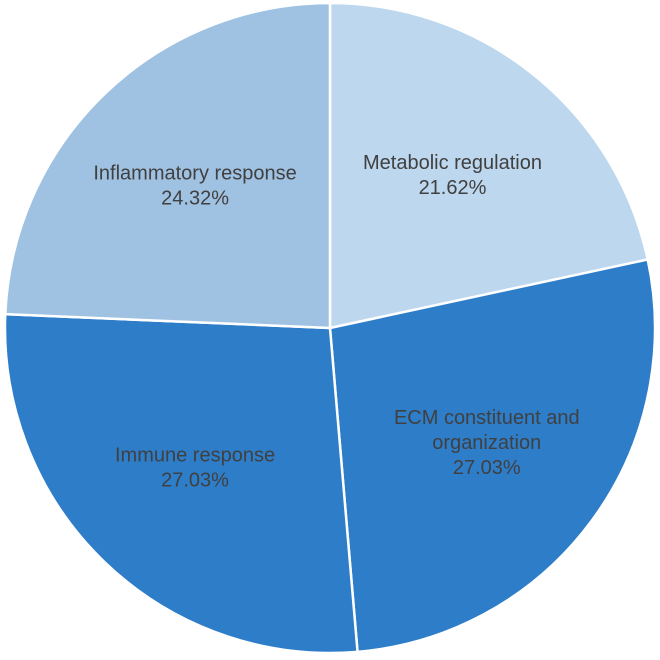  Describe the element at coordinates (453, 188) in the screenshot. I see `slice-value-label: 21.62%` at that location.